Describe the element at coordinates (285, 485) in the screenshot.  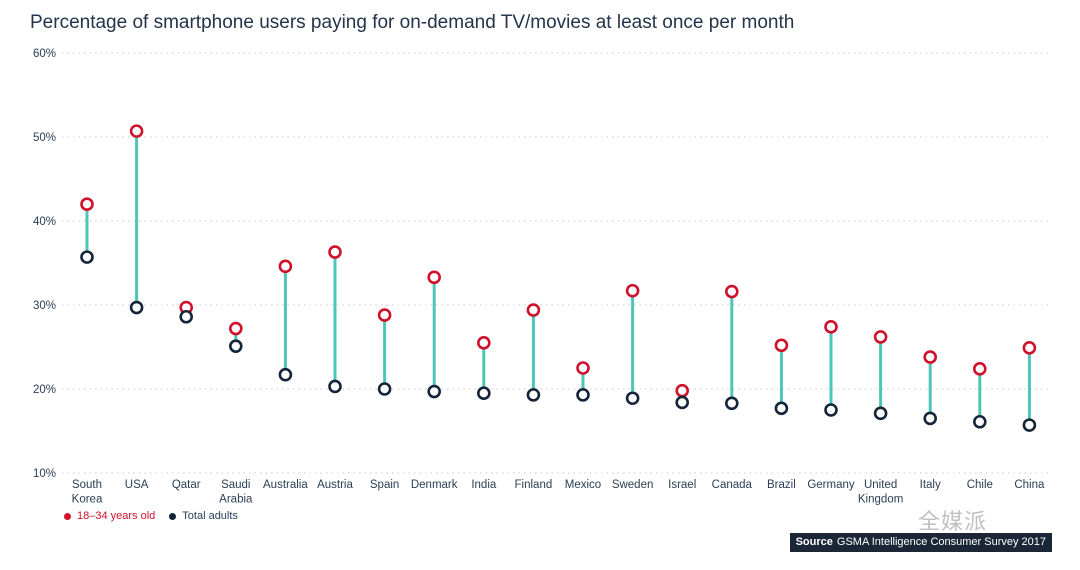
I see `x-category-label: Australia` at that location.